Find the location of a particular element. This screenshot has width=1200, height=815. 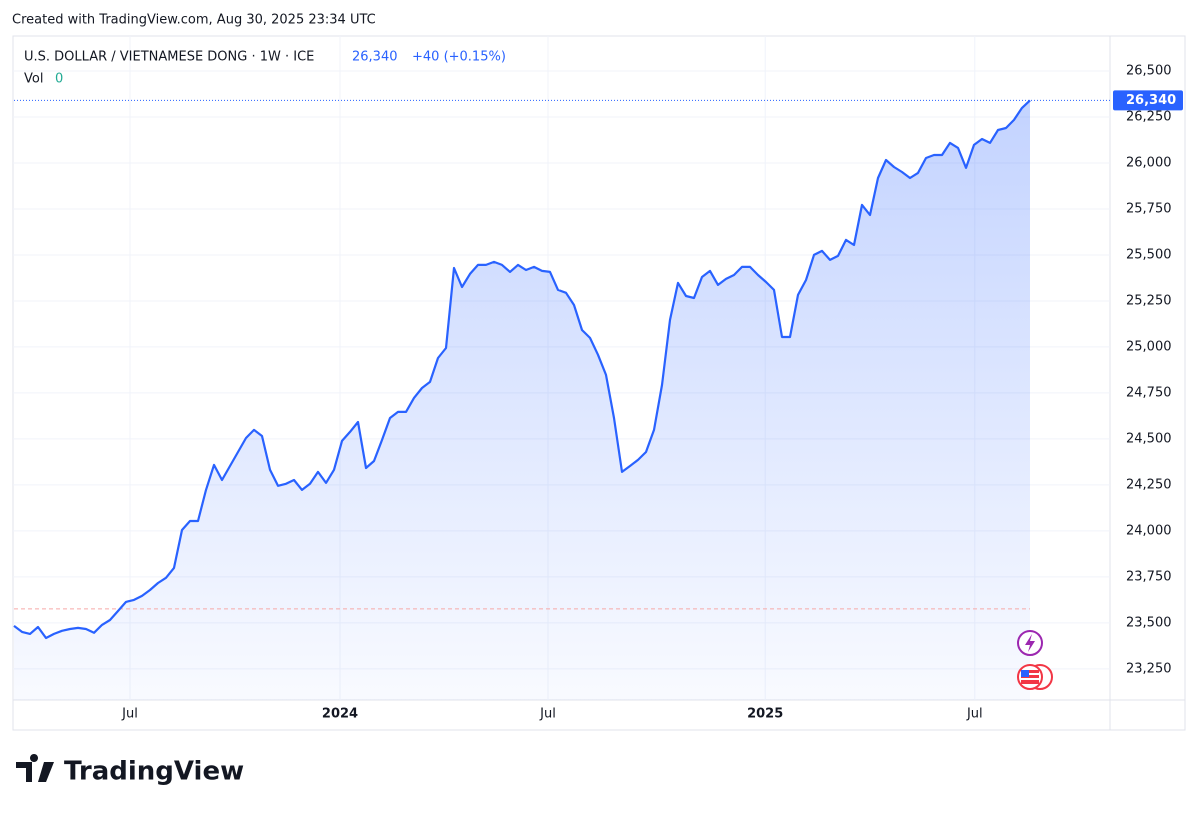

flag-canton is located at coordinates (1025, 673).